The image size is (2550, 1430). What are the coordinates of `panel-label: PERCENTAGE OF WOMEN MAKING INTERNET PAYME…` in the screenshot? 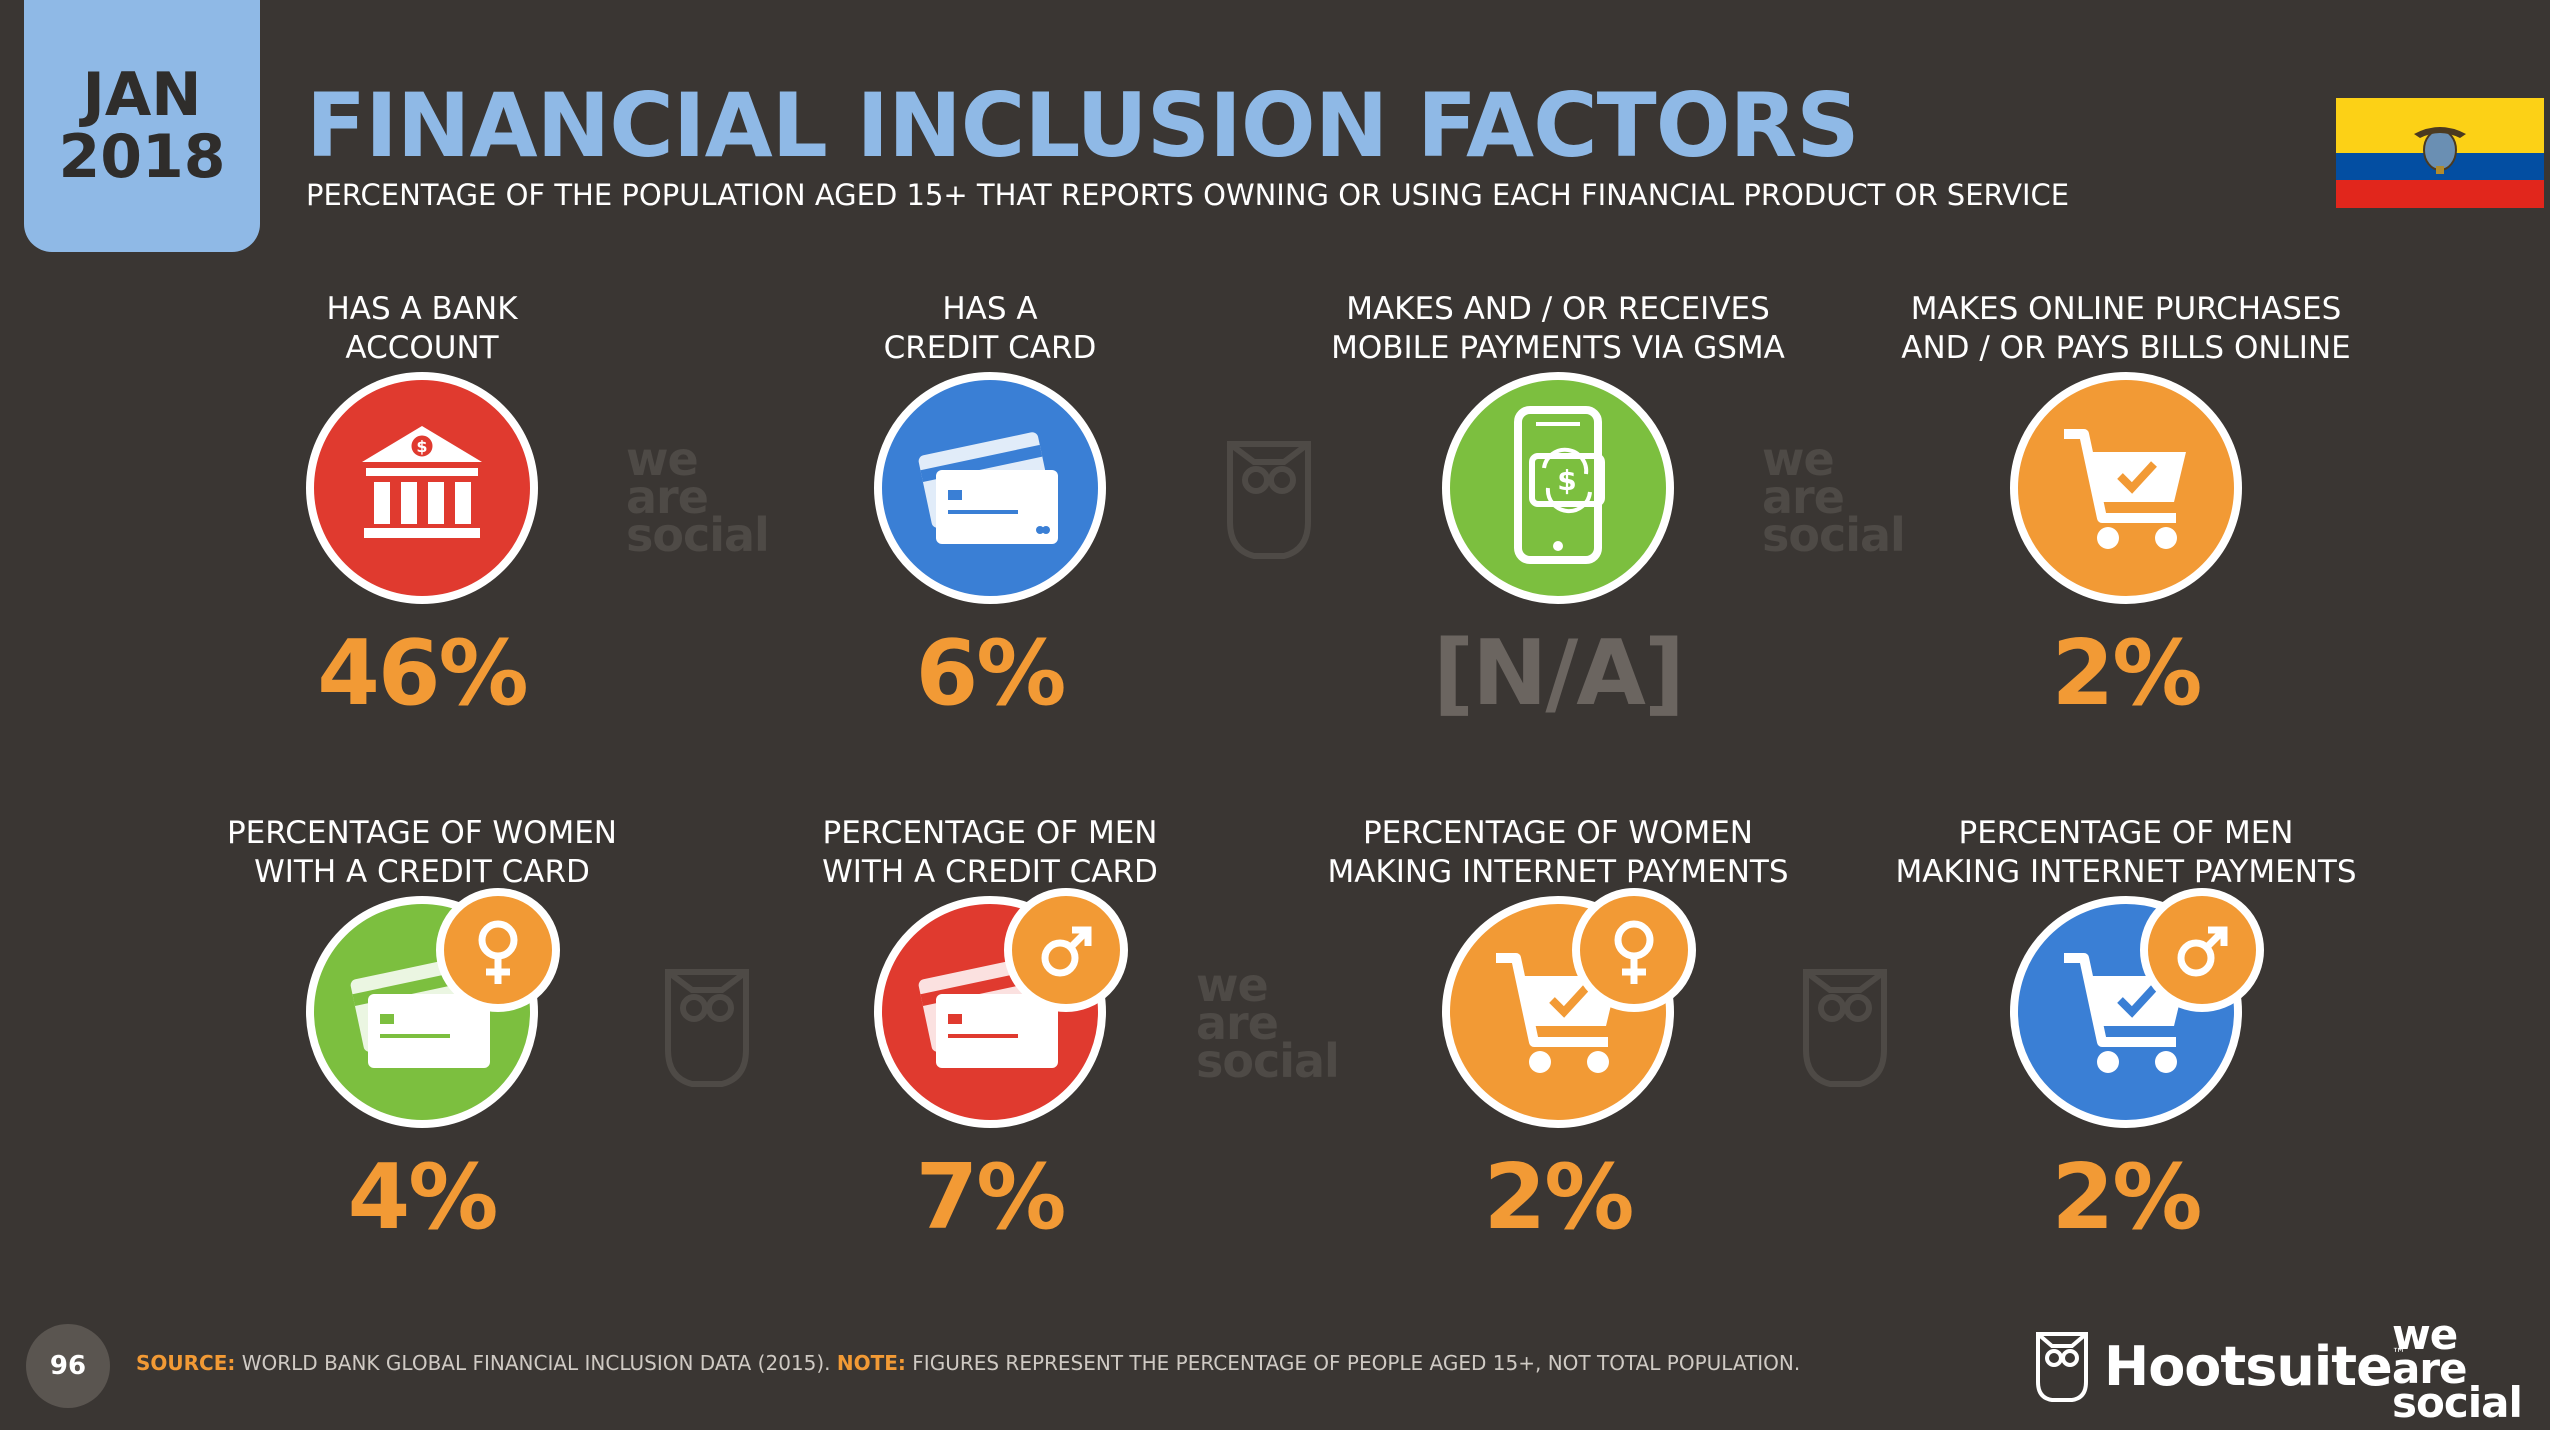 It's located at (1558, 852).